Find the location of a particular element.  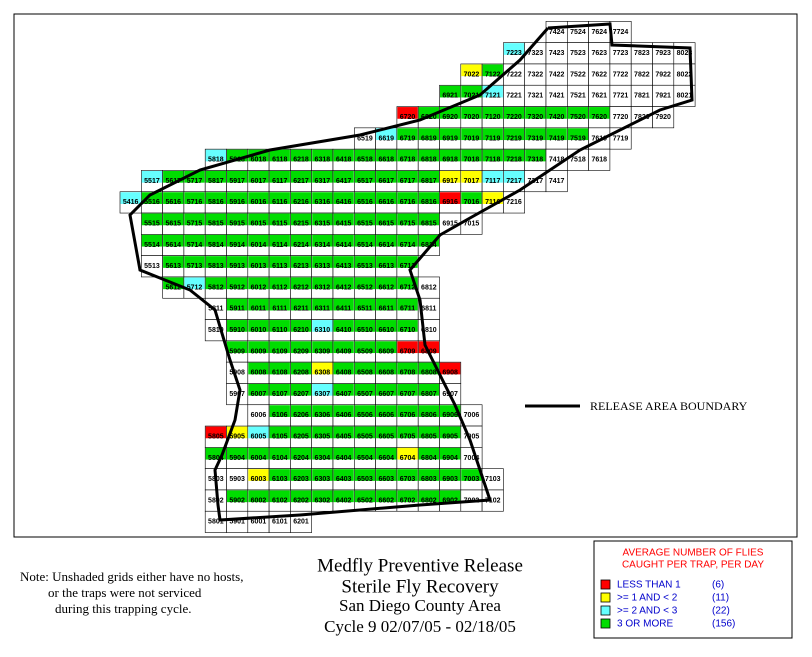

cell-label: 7518 is located at coordinates (578, 160).